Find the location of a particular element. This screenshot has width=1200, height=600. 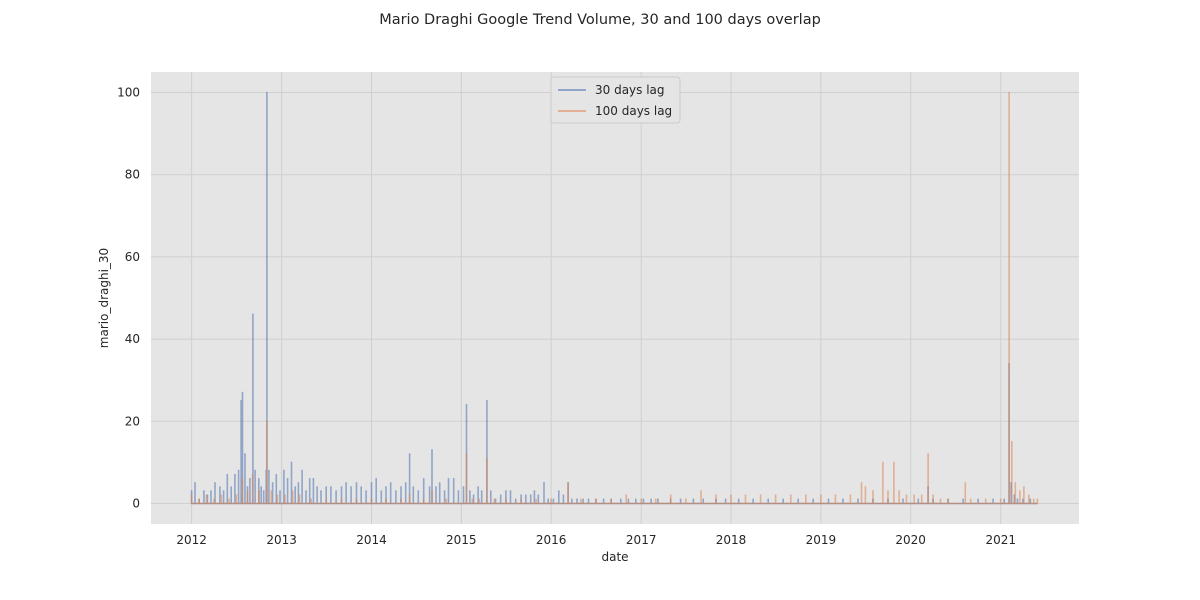

x-tick-label: 2013 is located at coordinates (281, 540).